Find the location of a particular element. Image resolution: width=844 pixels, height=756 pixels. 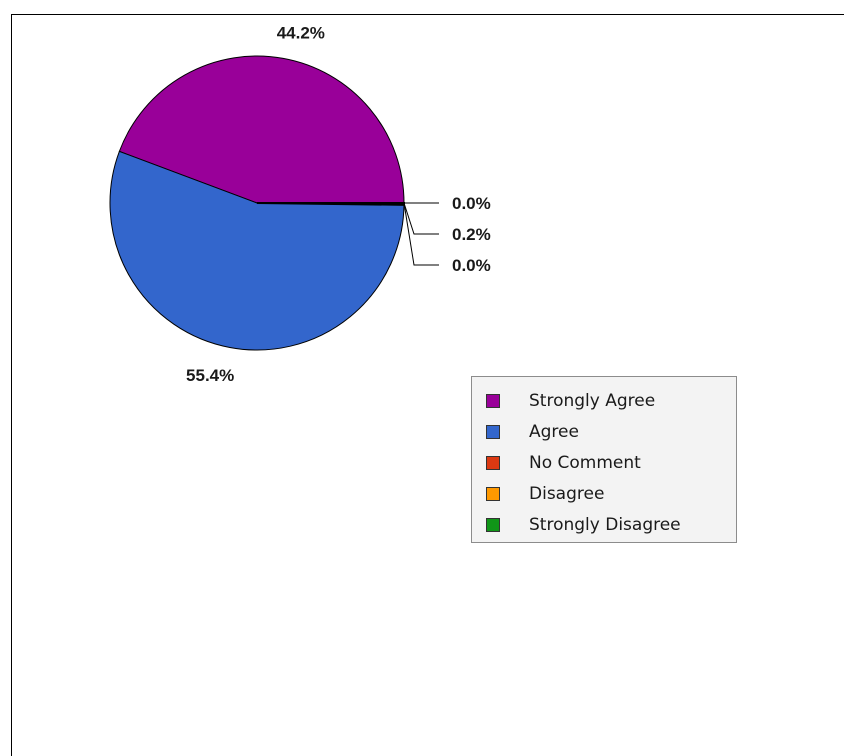

leader-line-strongly-disagree is located at coordinates (421, 234).